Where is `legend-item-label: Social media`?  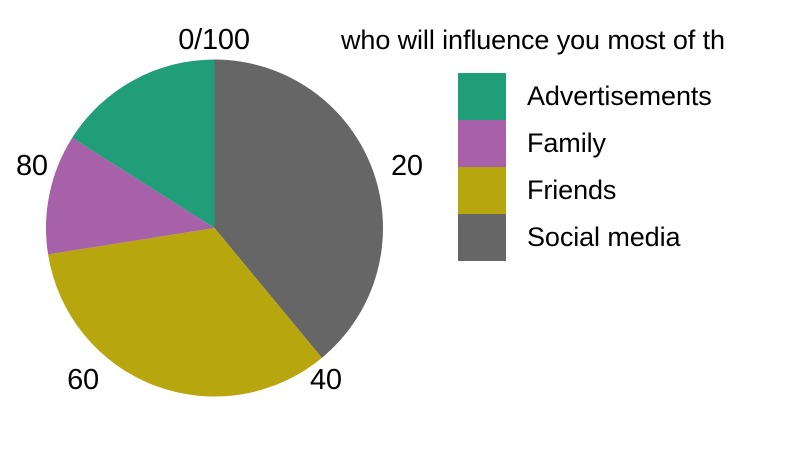 legend-item-label: Social media is located at coordinates (604, 237).